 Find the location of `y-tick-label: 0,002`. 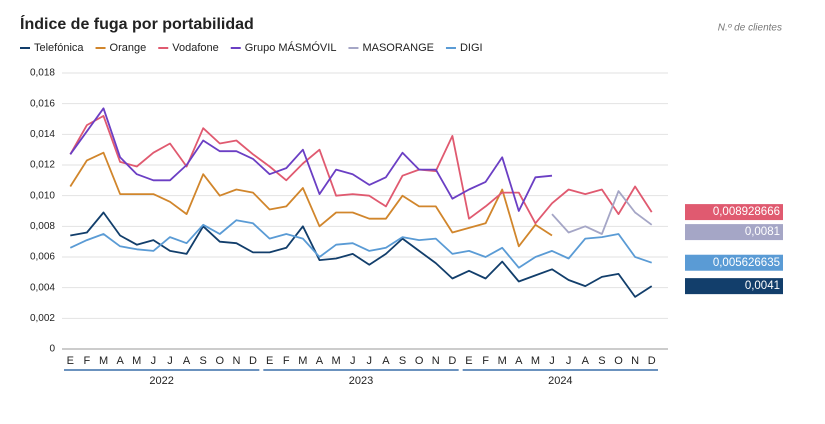

y-tick-label: 0,002 is located at coordinates (42, 318).